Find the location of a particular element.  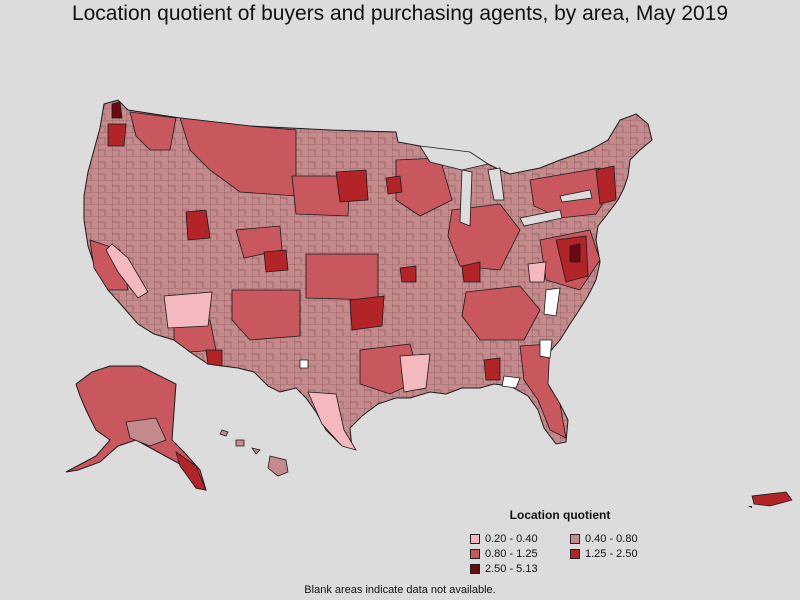

legend-item: 1.25 - 2.50 is located at coordinates (620, 553).